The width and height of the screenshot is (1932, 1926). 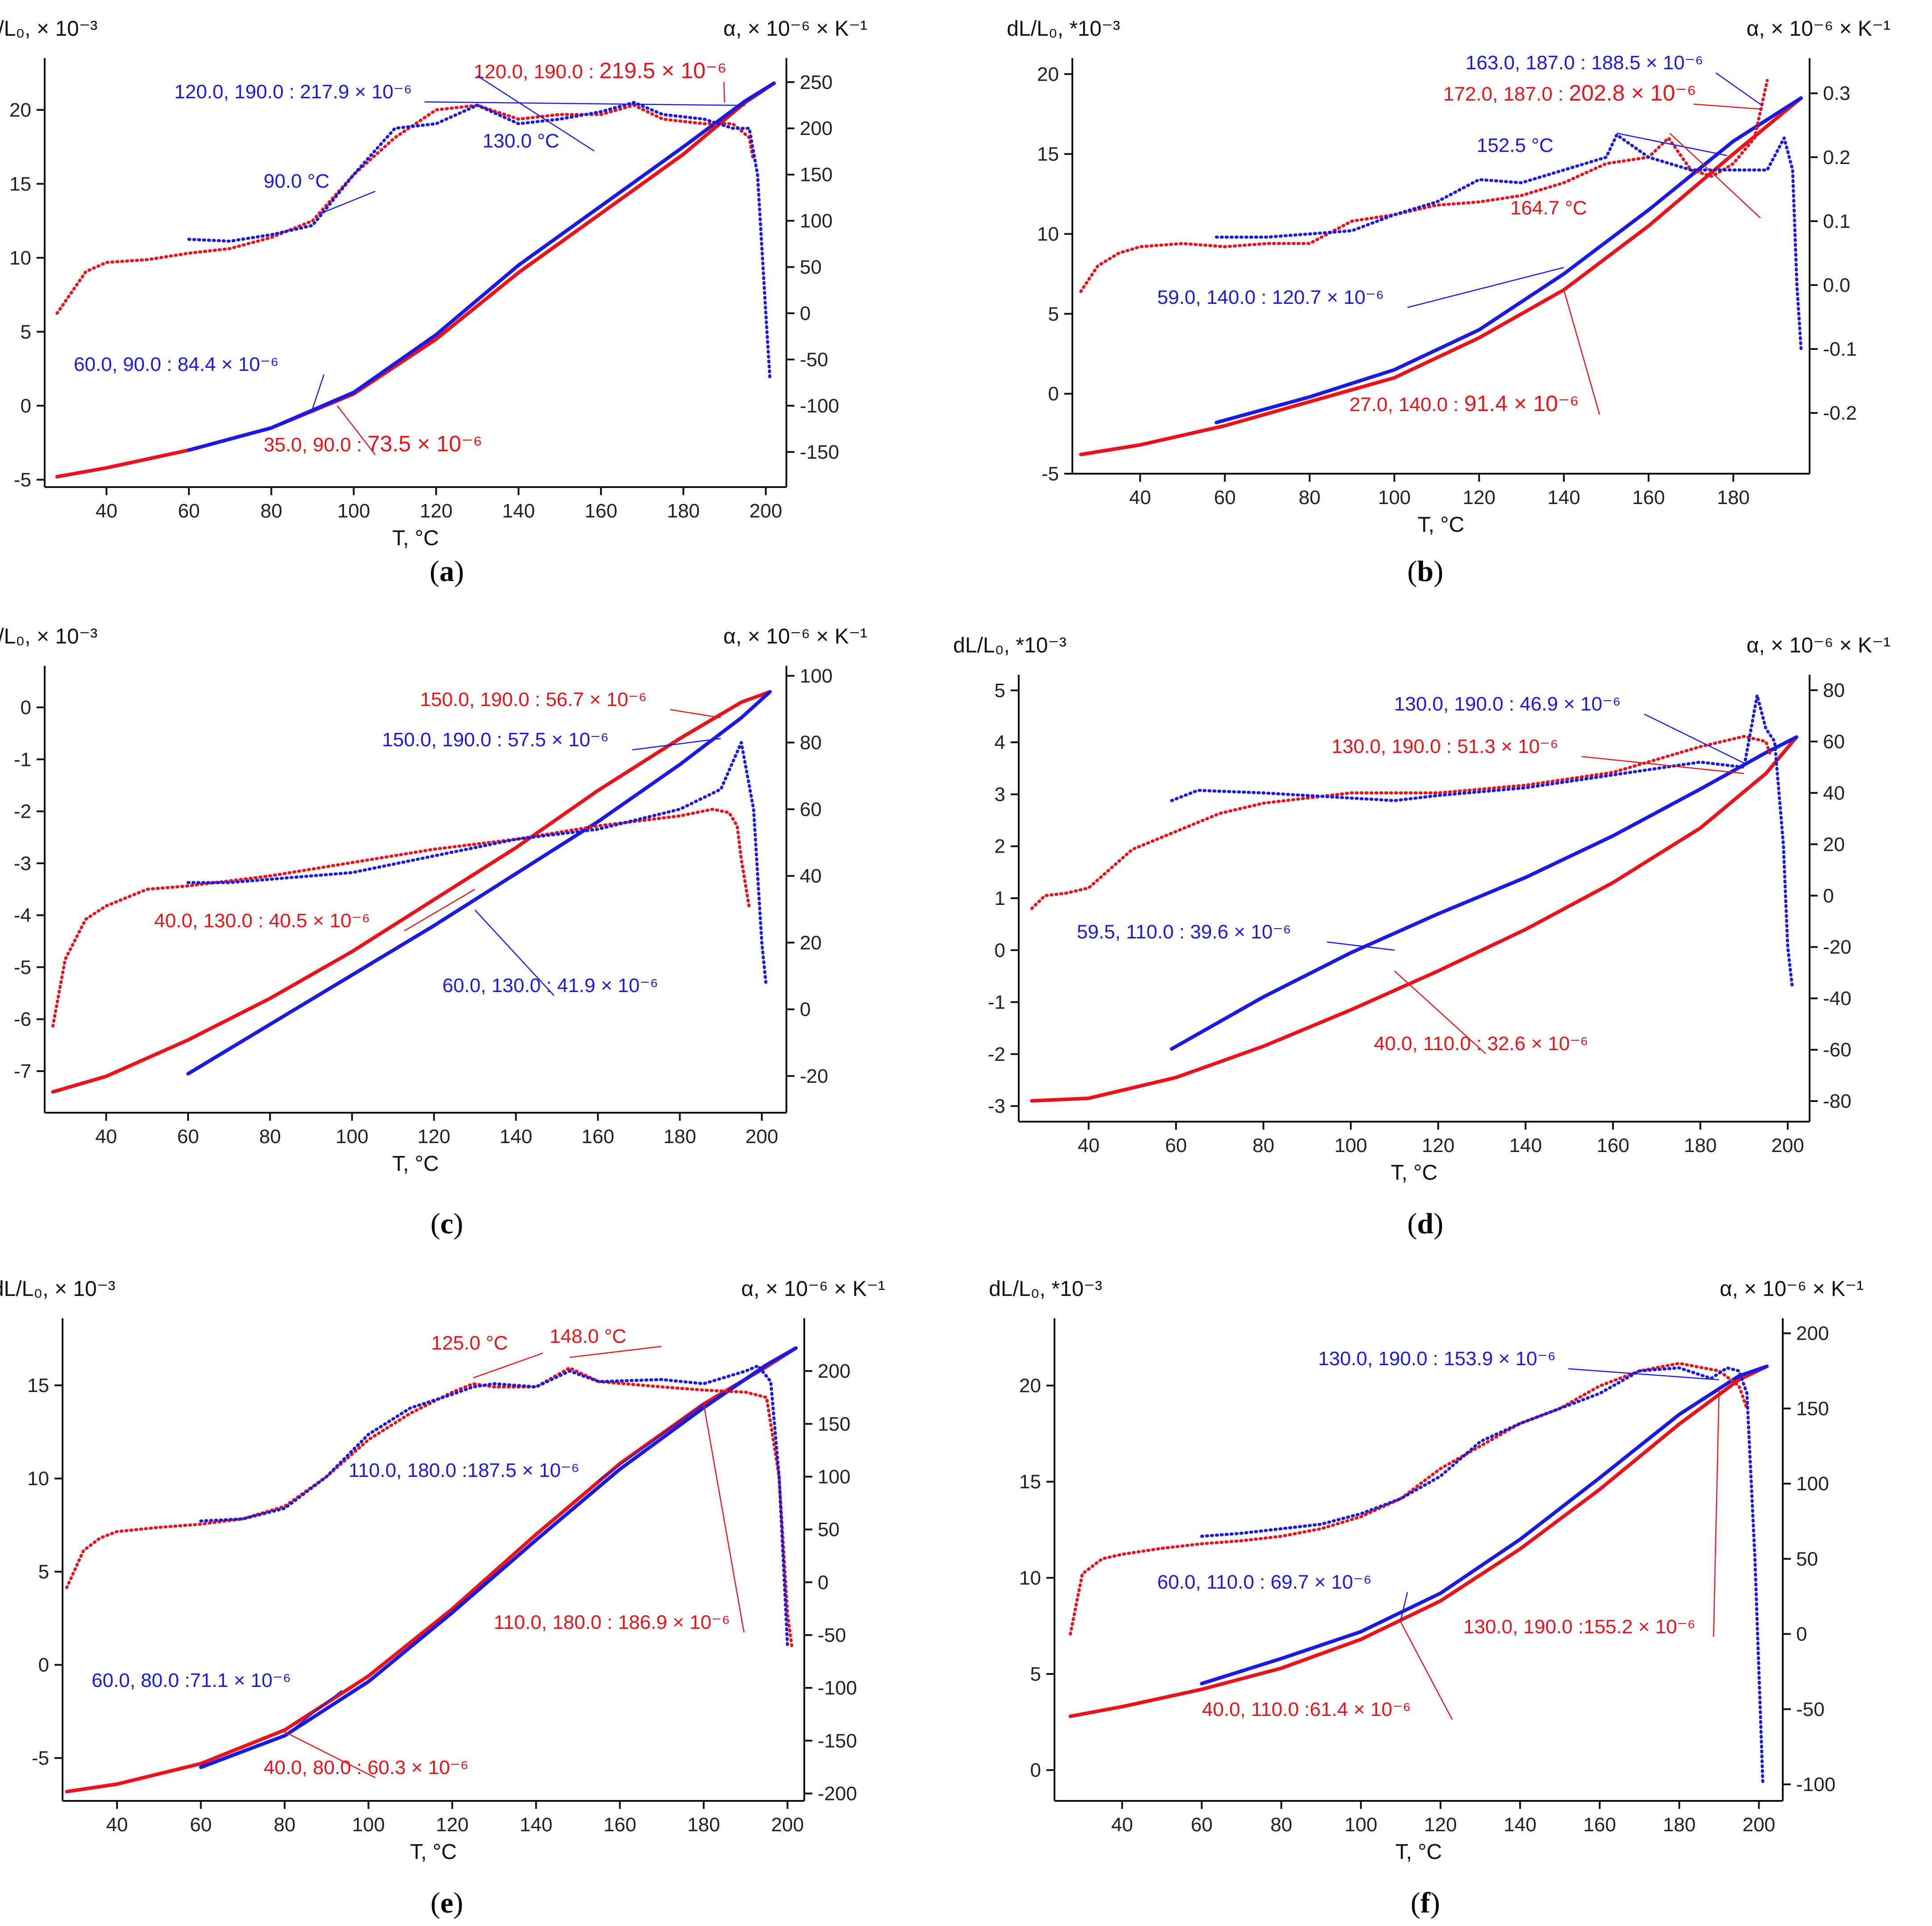 I want to click on y-right-tick-label: -20, so click(x=814, y=1076).